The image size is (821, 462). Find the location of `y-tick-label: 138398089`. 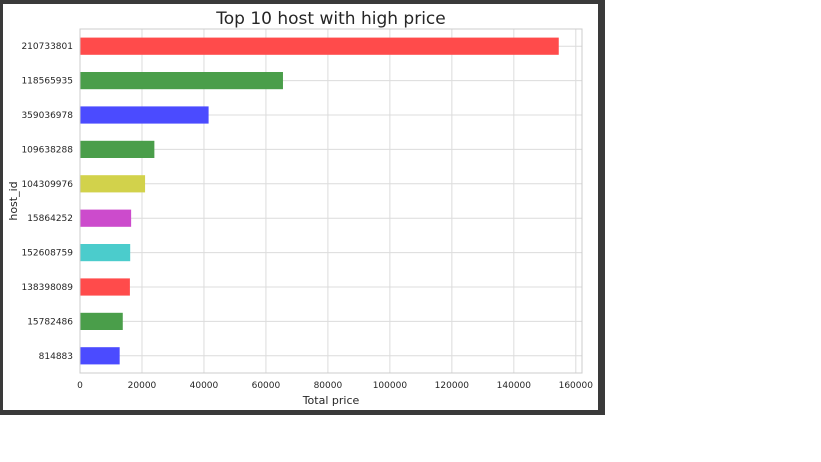

y-tick-label: 138398089 is located at coordinates (47, 288).